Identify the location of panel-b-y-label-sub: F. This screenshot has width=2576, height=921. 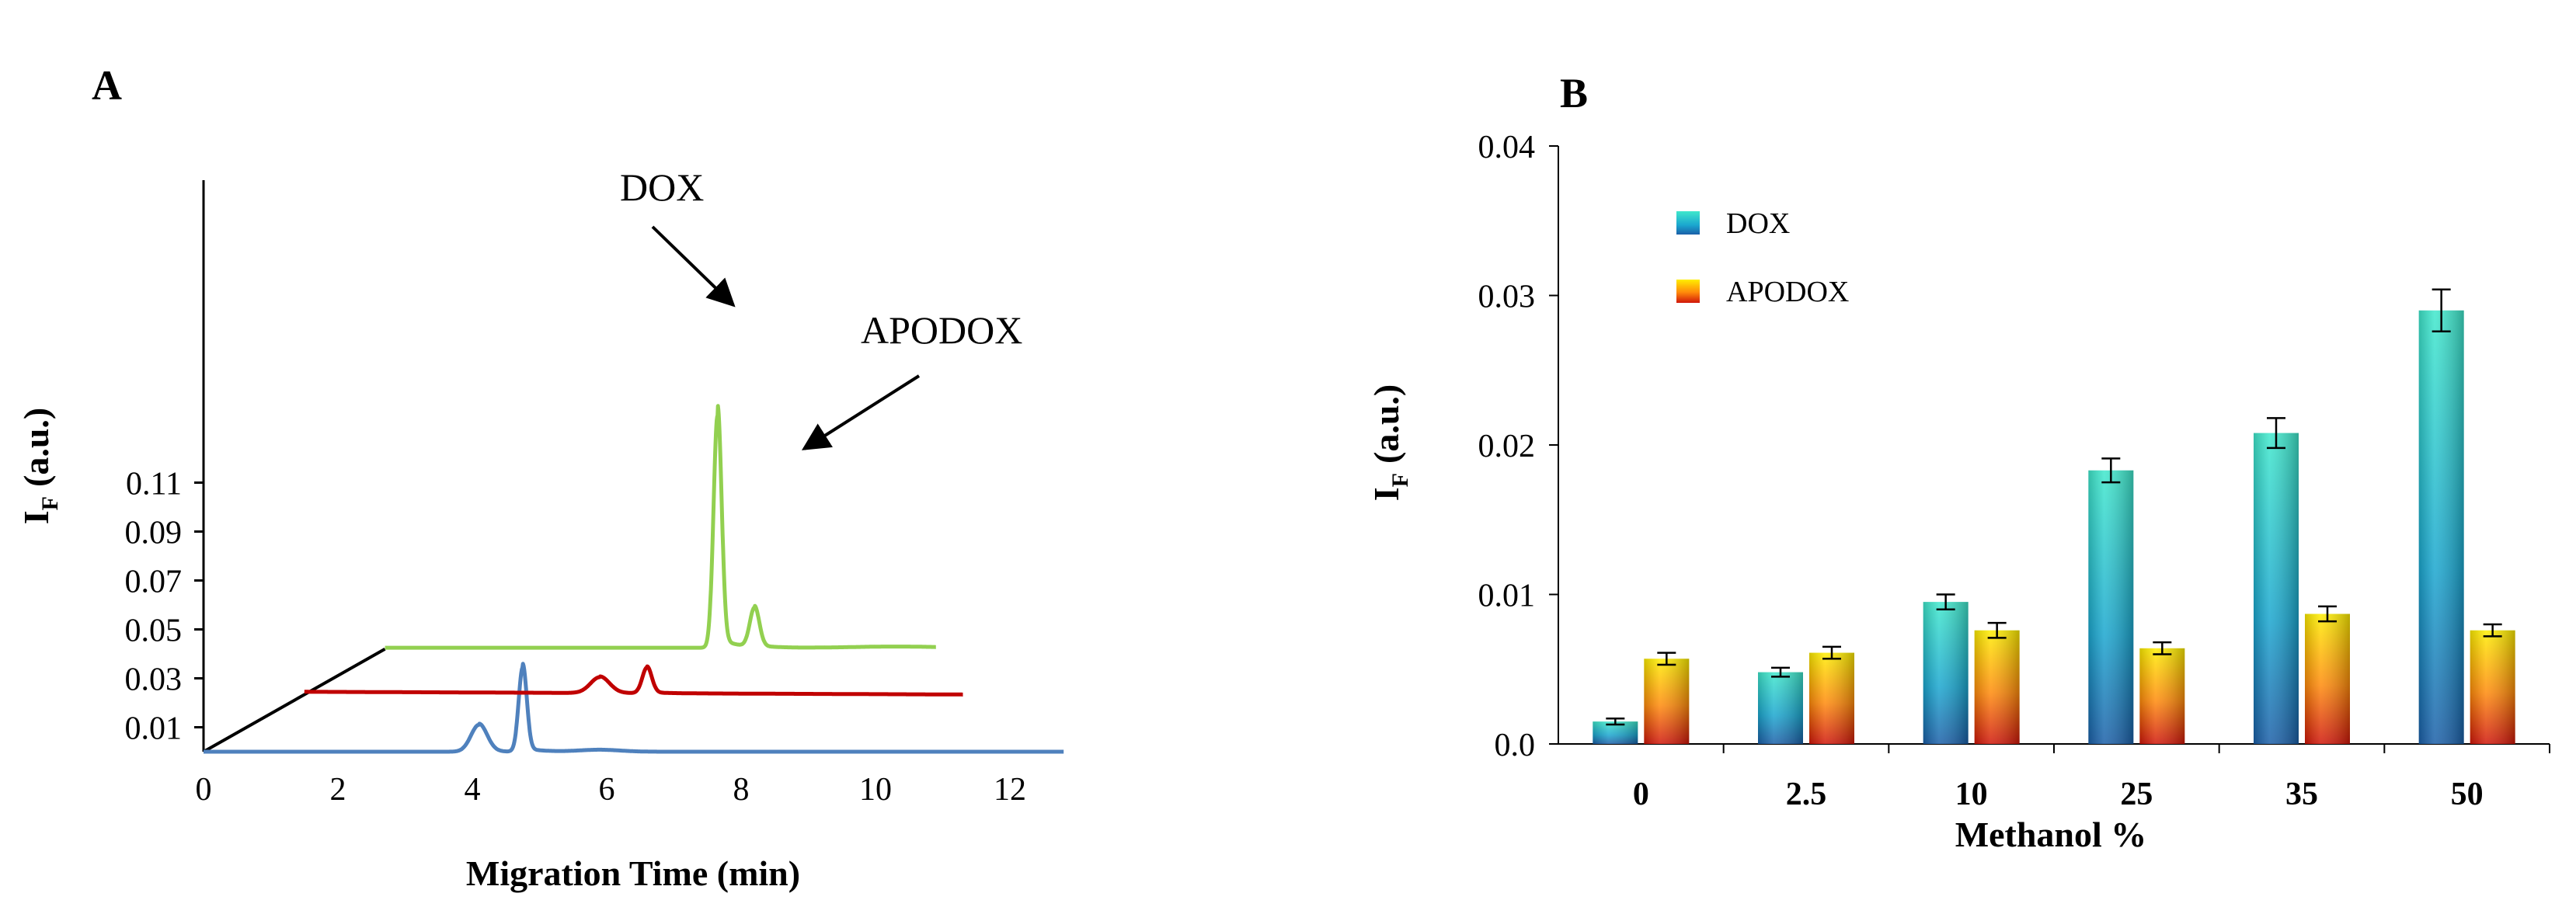
(1400, 480).